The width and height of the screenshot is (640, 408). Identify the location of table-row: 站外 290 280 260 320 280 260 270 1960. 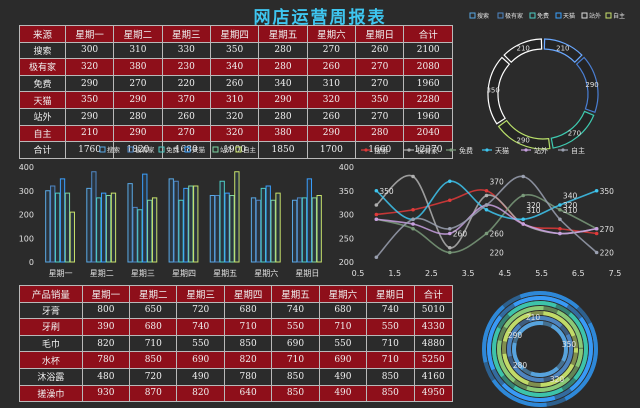
(236, 116).